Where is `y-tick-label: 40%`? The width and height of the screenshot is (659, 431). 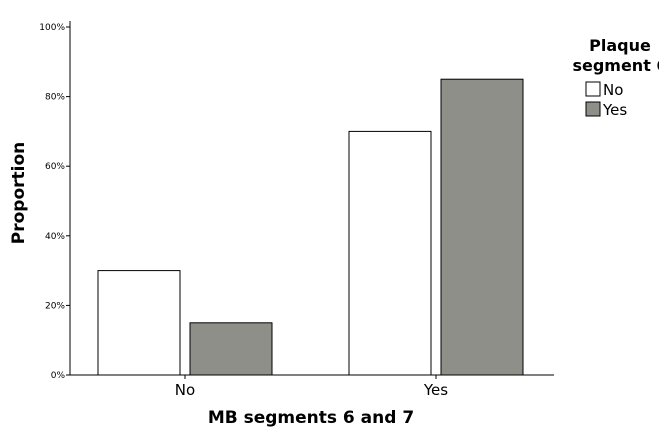 y-tick-label: 40% is located at coordinates (55, 237).